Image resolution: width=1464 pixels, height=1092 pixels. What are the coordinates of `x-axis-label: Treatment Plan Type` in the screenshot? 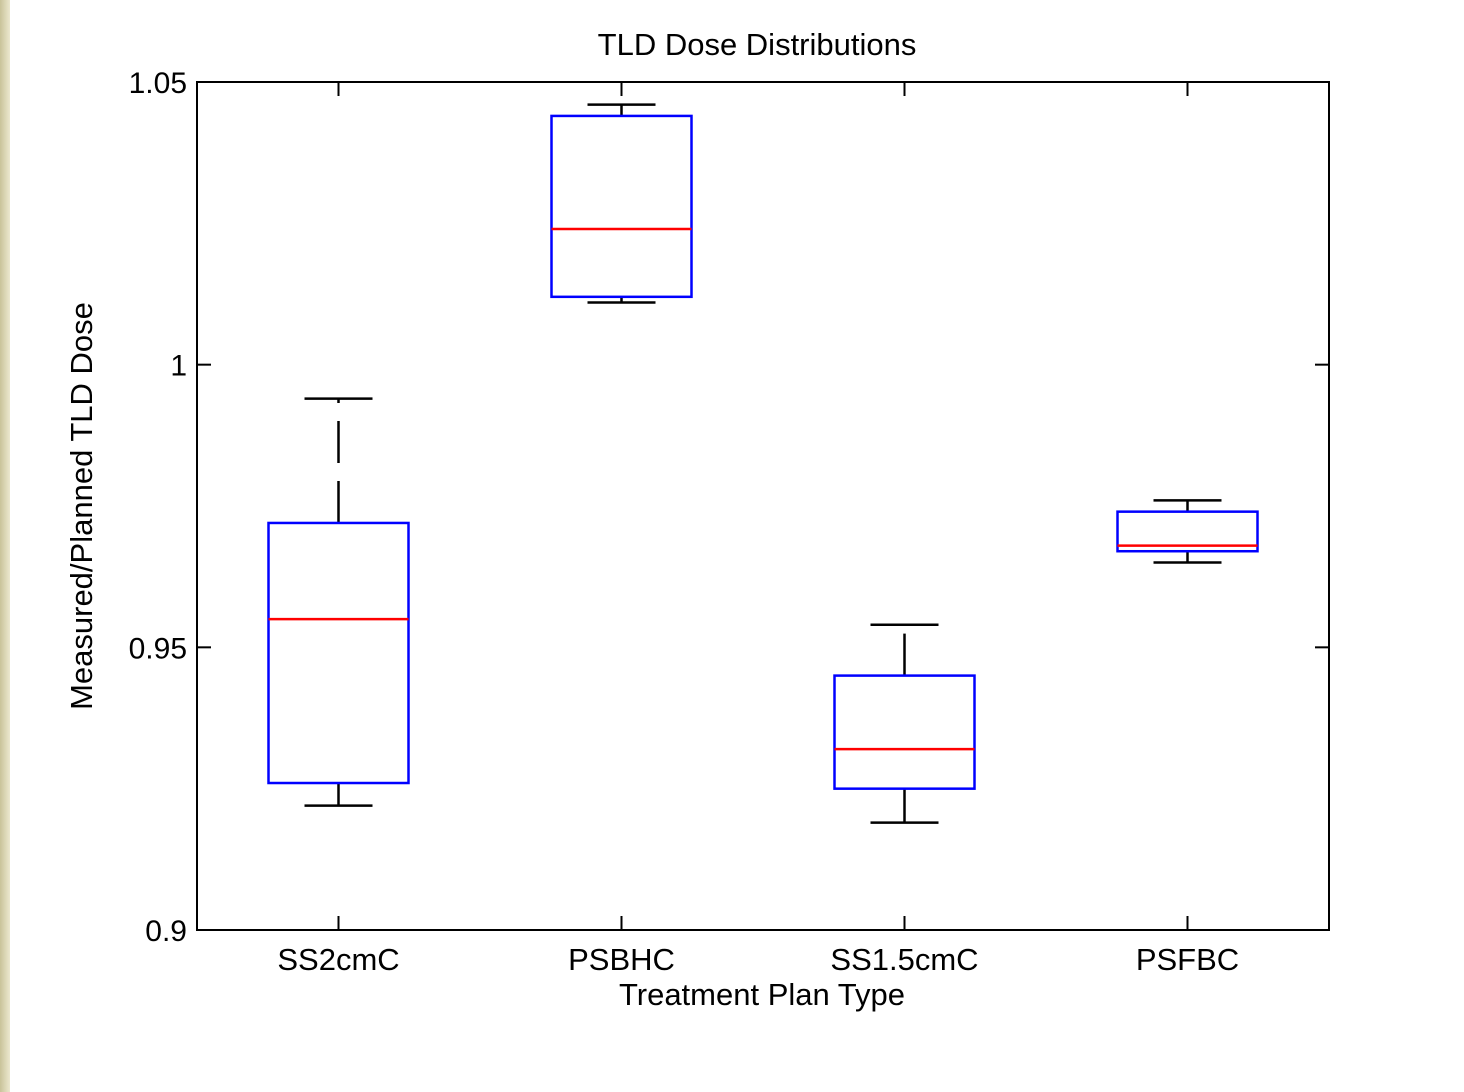 It's located at (762, 994).